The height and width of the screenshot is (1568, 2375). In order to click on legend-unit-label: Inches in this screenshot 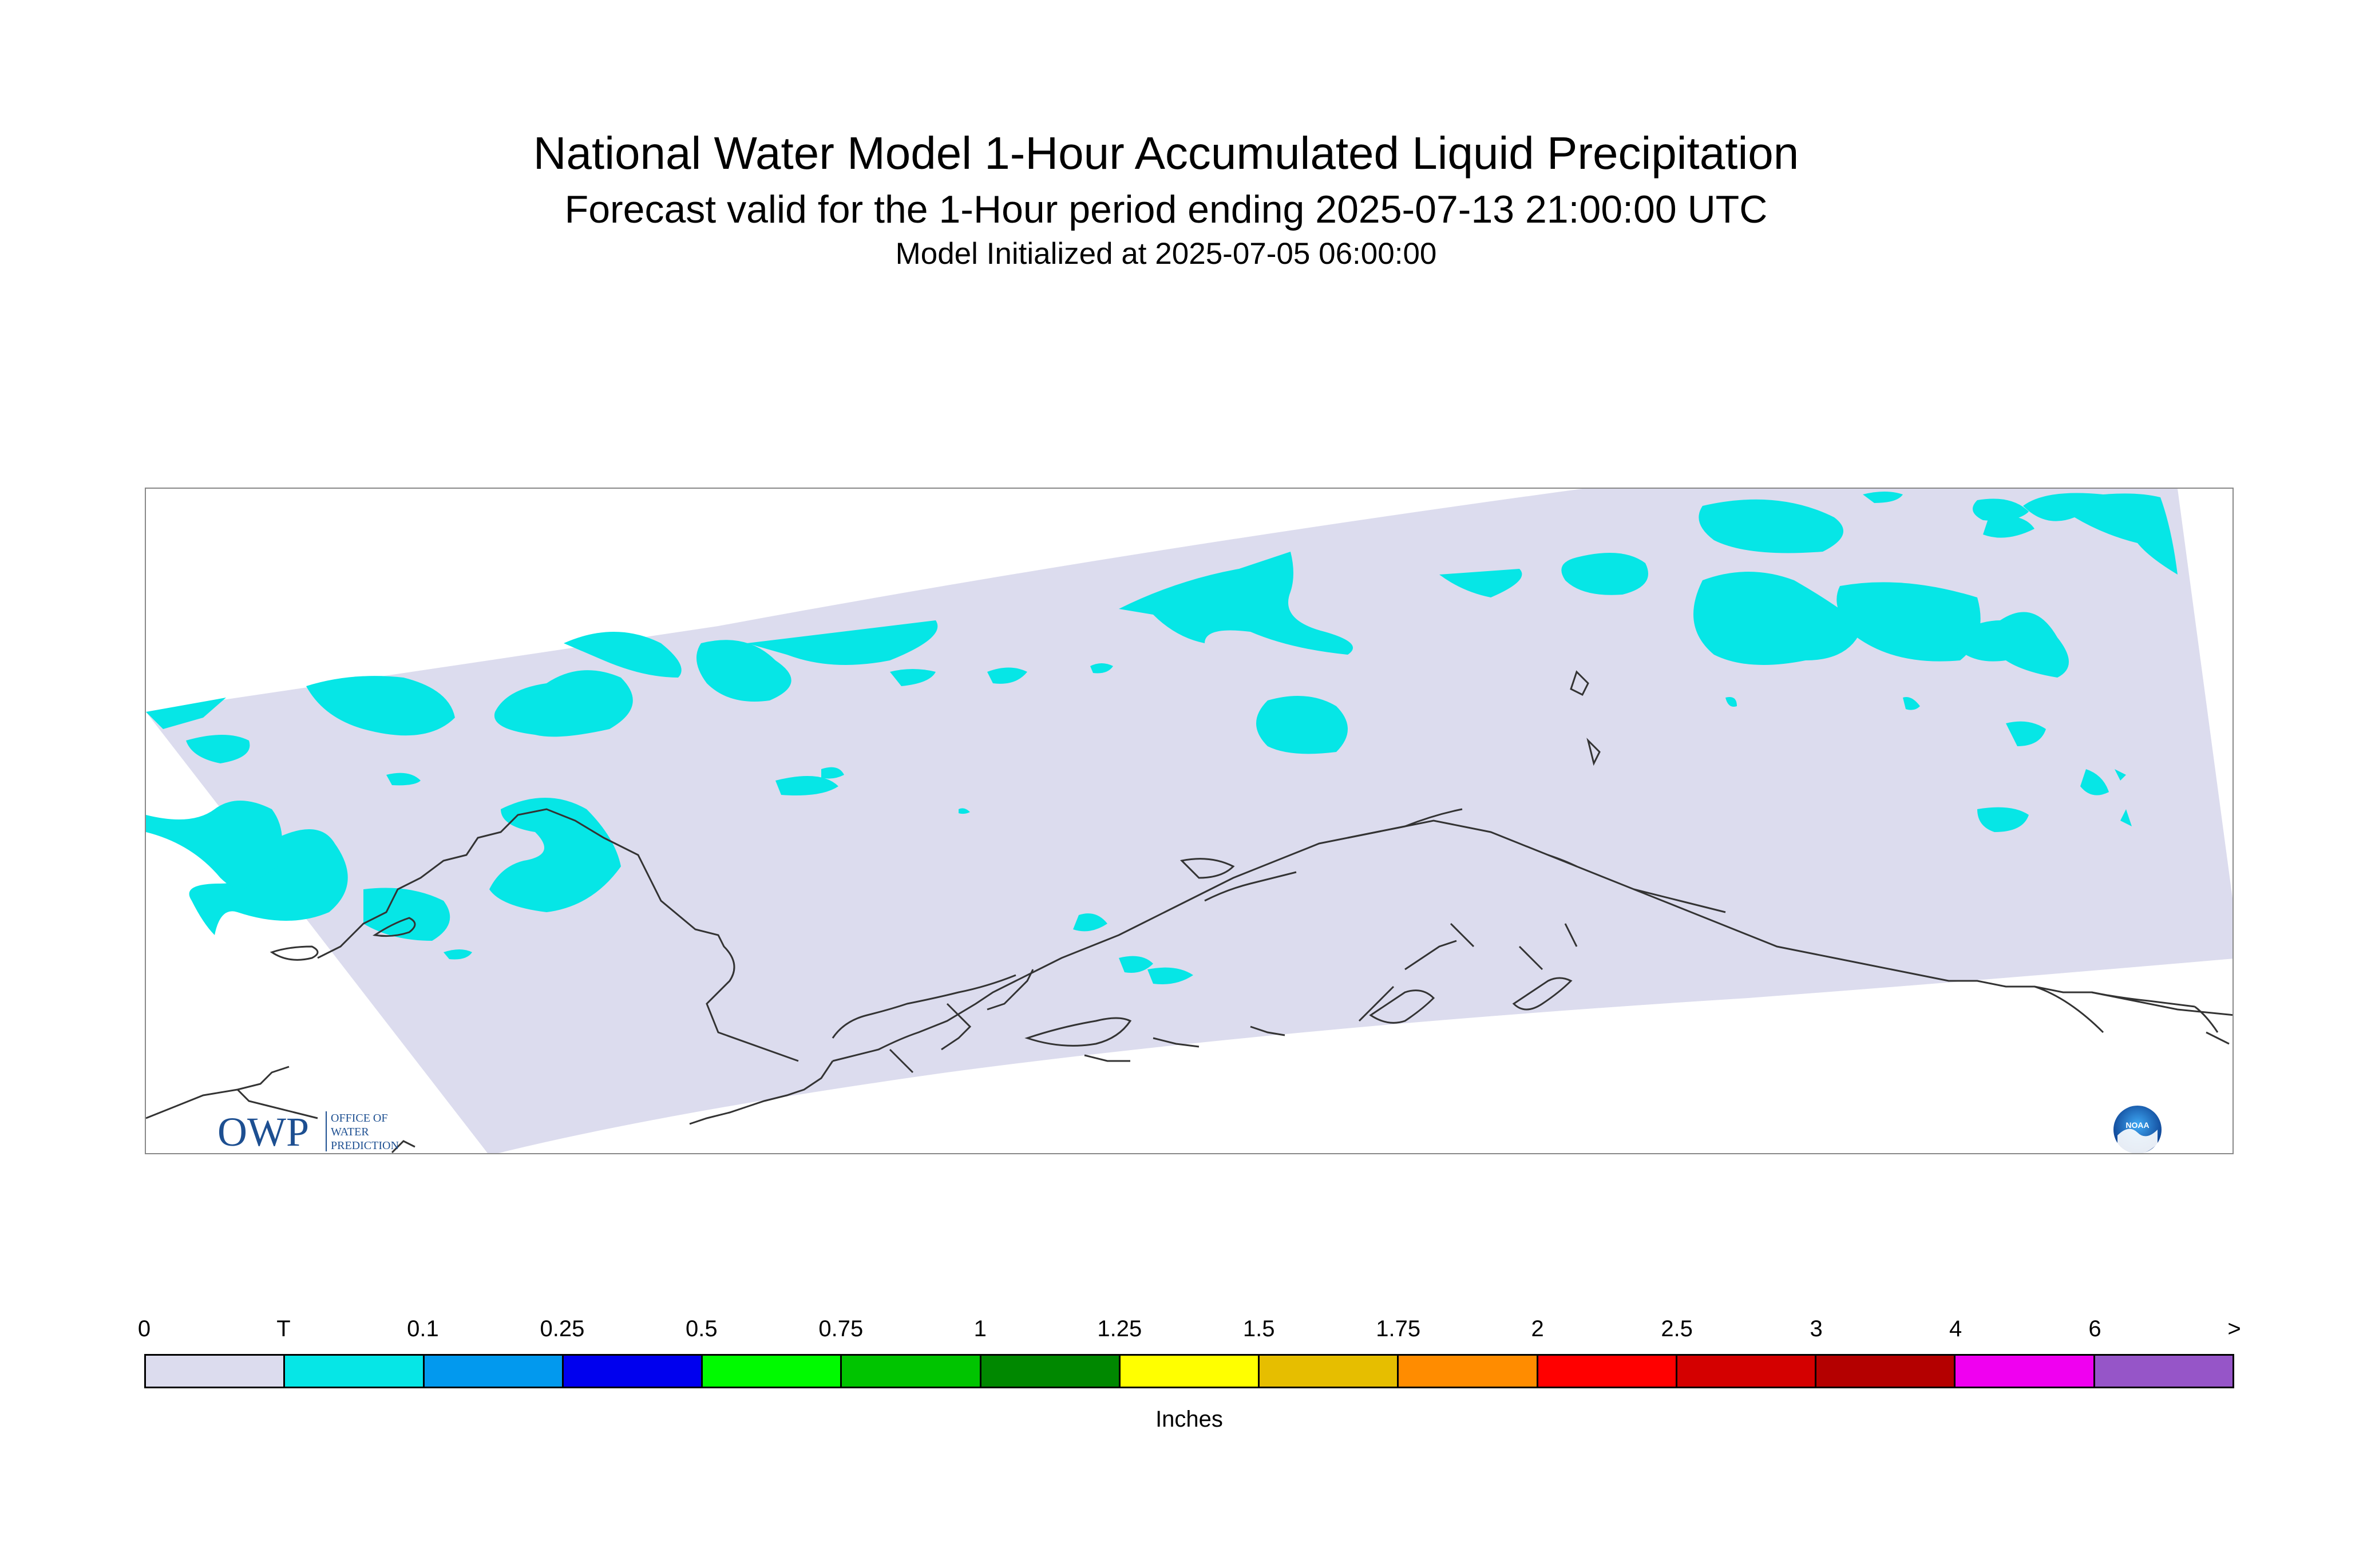, I will do `click(1189, 1419)`.